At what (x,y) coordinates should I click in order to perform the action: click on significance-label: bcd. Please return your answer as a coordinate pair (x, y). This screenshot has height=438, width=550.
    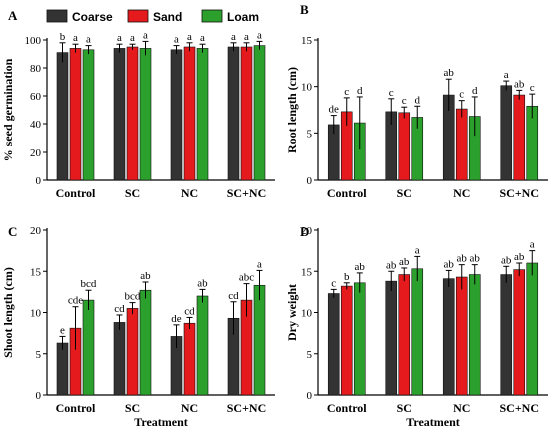
    Looking at the image, I should click on (89, 284).